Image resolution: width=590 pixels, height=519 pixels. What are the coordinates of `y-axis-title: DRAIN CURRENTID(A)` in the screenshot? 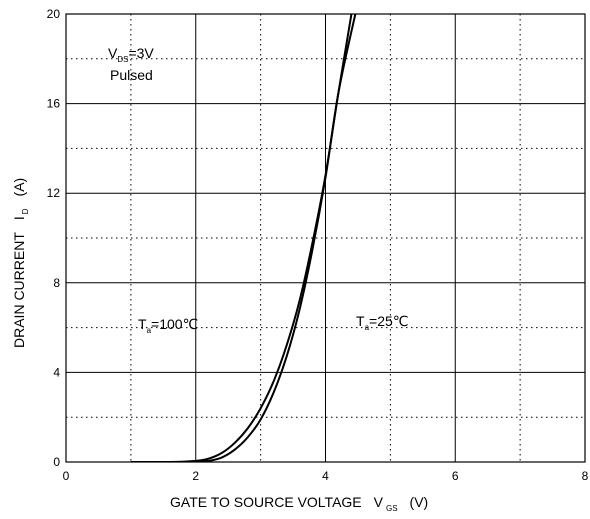 It's located at (20, 263).